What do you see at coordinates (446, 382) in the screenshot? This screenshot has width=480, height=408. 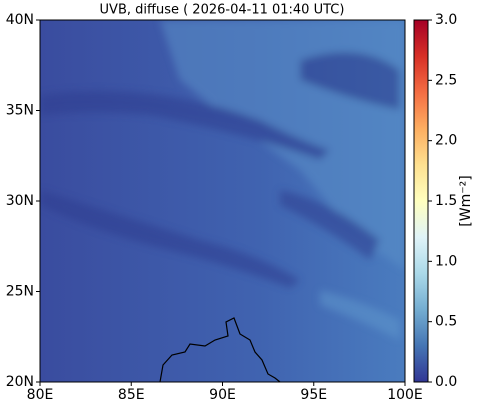 I see `colorbar-tick-label: 0.0` at bounding box center [446, 382].